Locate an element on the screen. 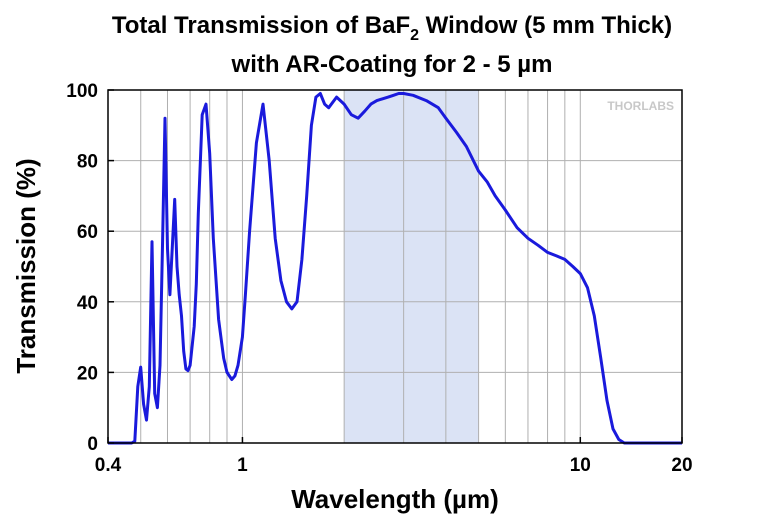 This screenshot has width=780, height=523. y-tick-label: 0 is located at coordinates (92, 444).